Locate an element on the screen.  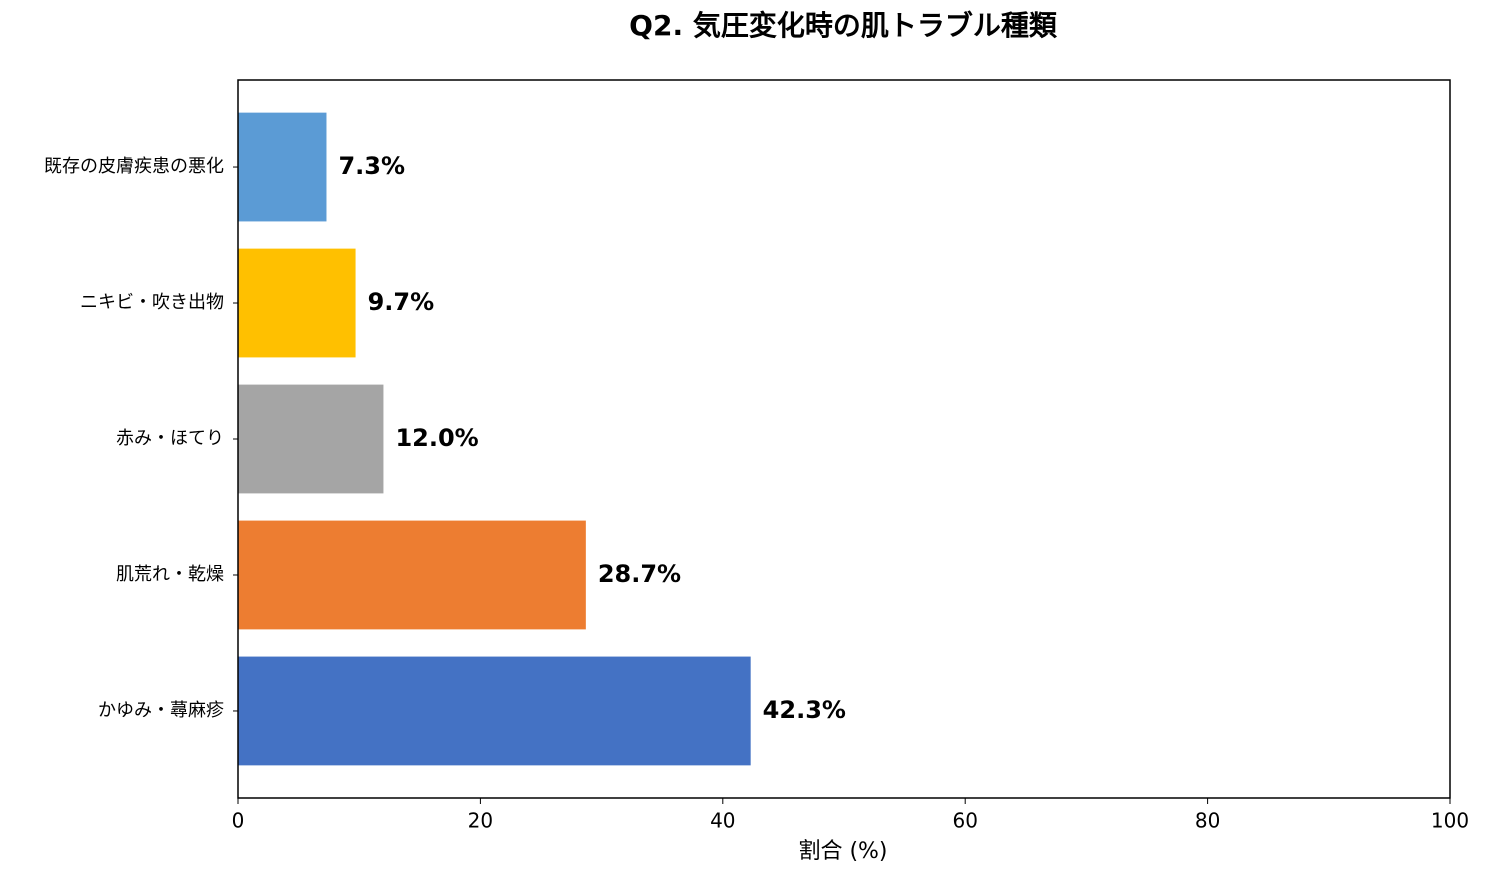
value-label: 28.7% is located at coordinates (639, 574).